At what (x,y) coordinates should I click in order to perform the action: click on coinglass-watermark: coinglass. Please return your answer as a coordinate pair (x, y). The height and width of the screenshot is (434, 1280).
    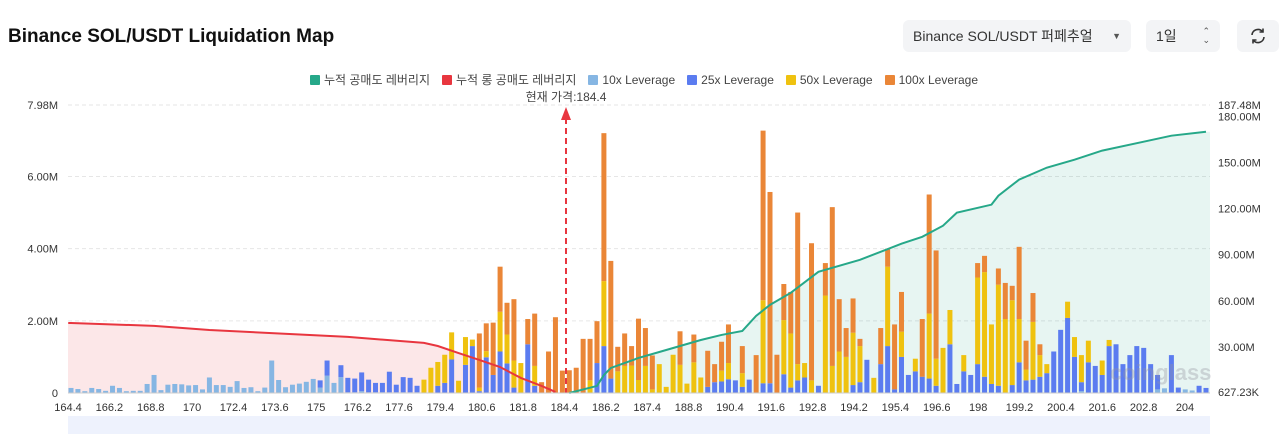
    Looking at the image, I should click on (1161, 372).